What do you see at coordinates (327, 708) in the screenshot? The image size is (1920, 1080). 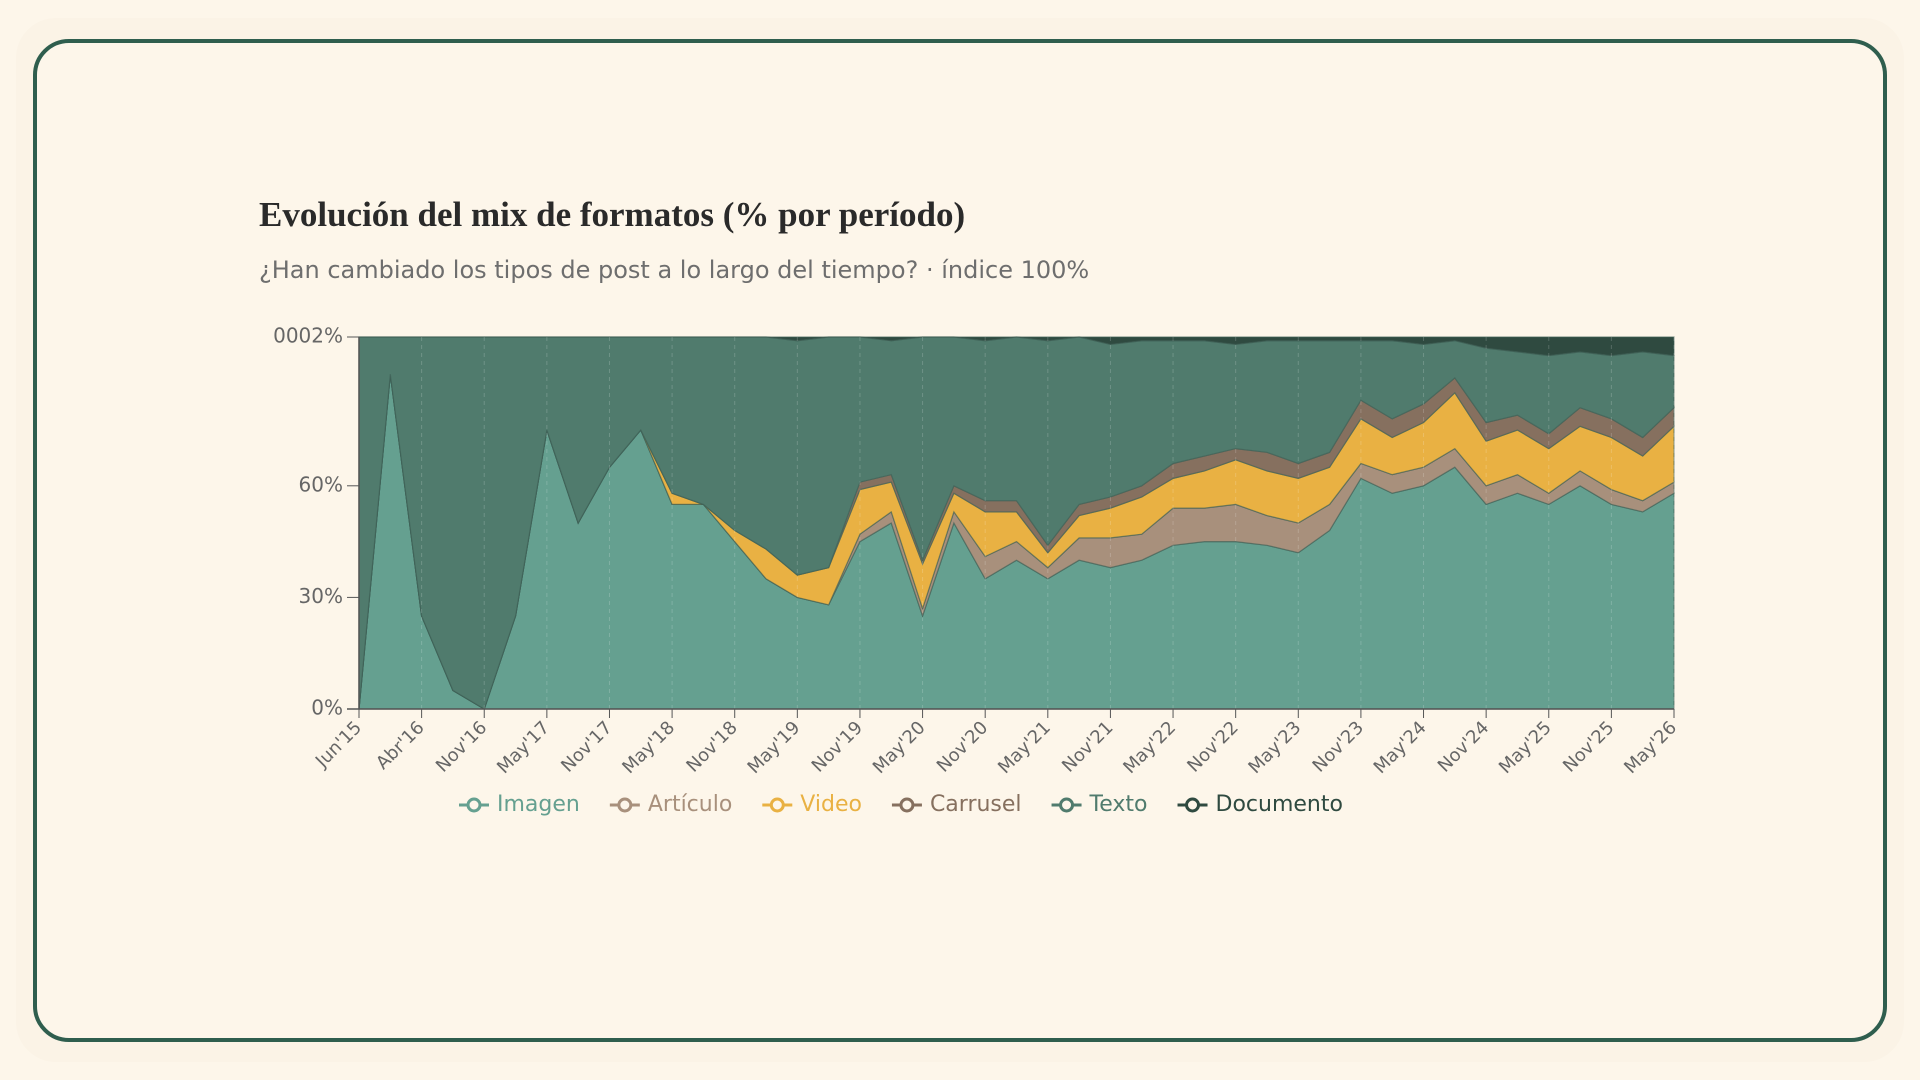 I see `y-tick-label: 0%` at bounding box center [327, 708].